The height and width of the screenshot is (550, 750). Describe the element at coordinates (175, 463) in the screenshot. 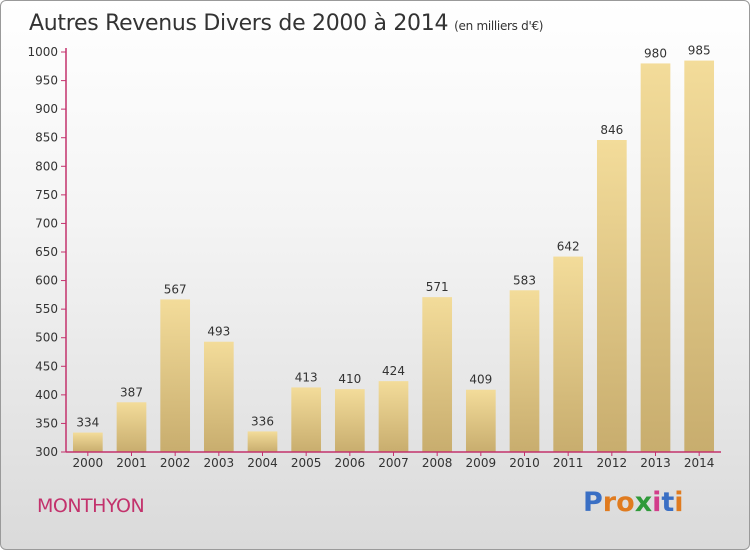

I see `x-tick-label-2002: 2002` at that location.